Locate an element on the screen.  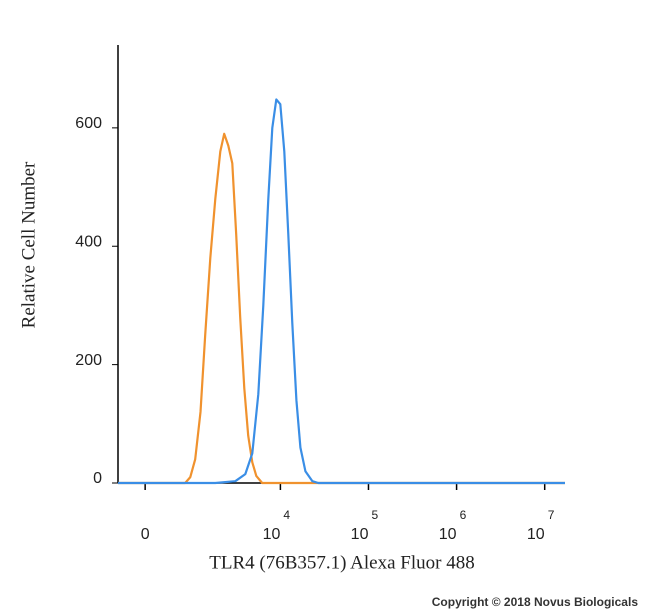
x-tick-exponent: 6 is located at coordinates (463, 515).